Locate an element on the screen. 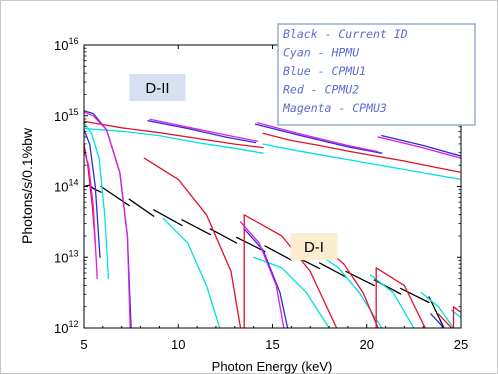 Image resolution: width=498 pixels, height=374 pixels. legend-entry: Cyan - HPMU is located at coordinates (321, 53).